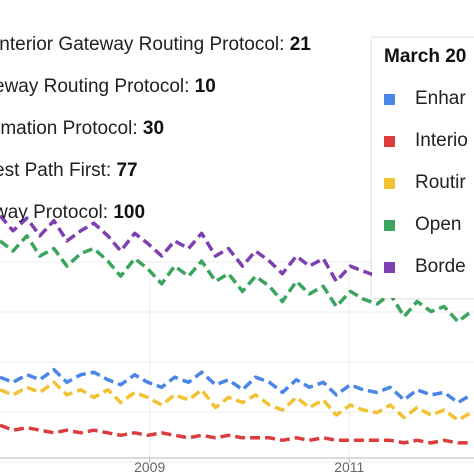  I want to click on tooltip-row: way Protocol: 100, so click(72, 213).